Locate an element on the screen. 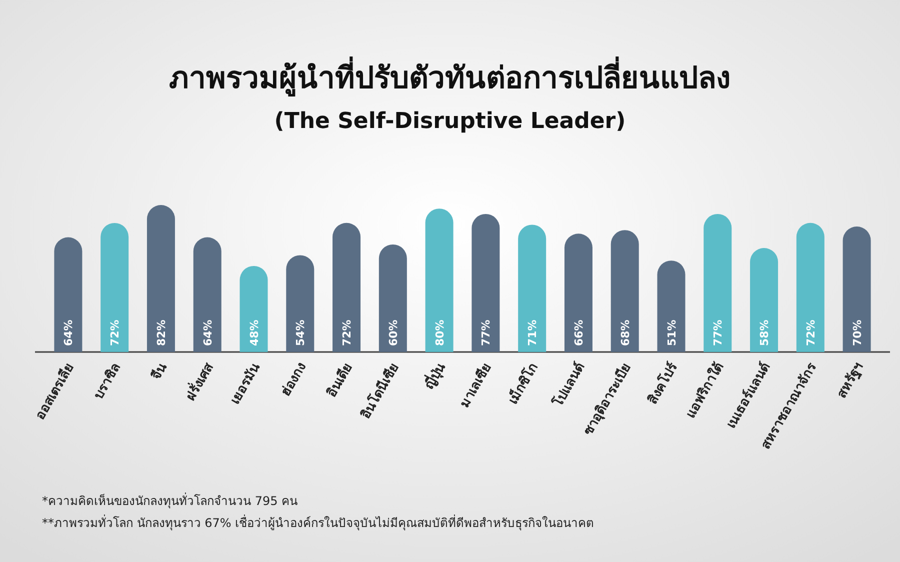  x-tick-label: จีน is located at coordinates (159, 371).